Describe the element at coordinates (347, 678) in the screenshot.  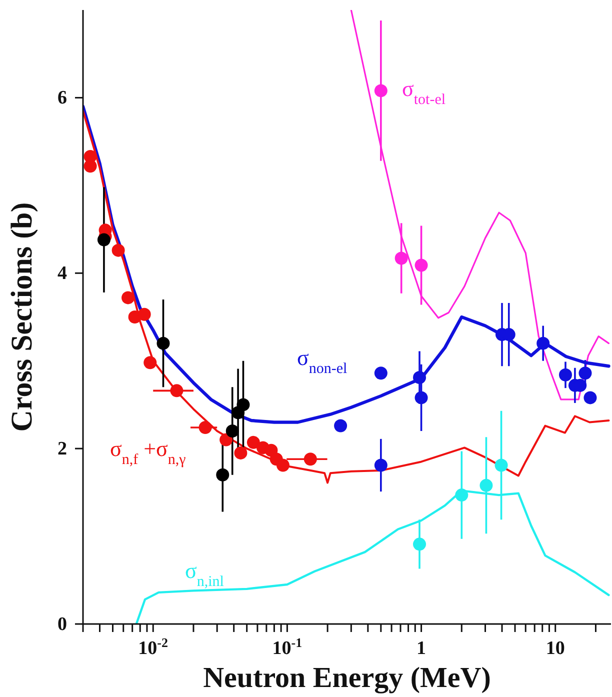
I see `x-axis-title: Neutron Energy (MeV)` at that location.